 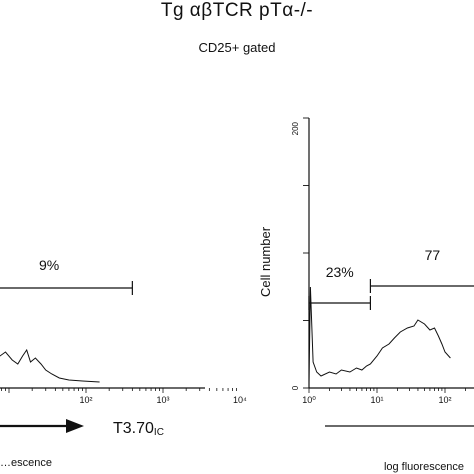 I want to click on right-y-ticks, so click(x=306, y=253).